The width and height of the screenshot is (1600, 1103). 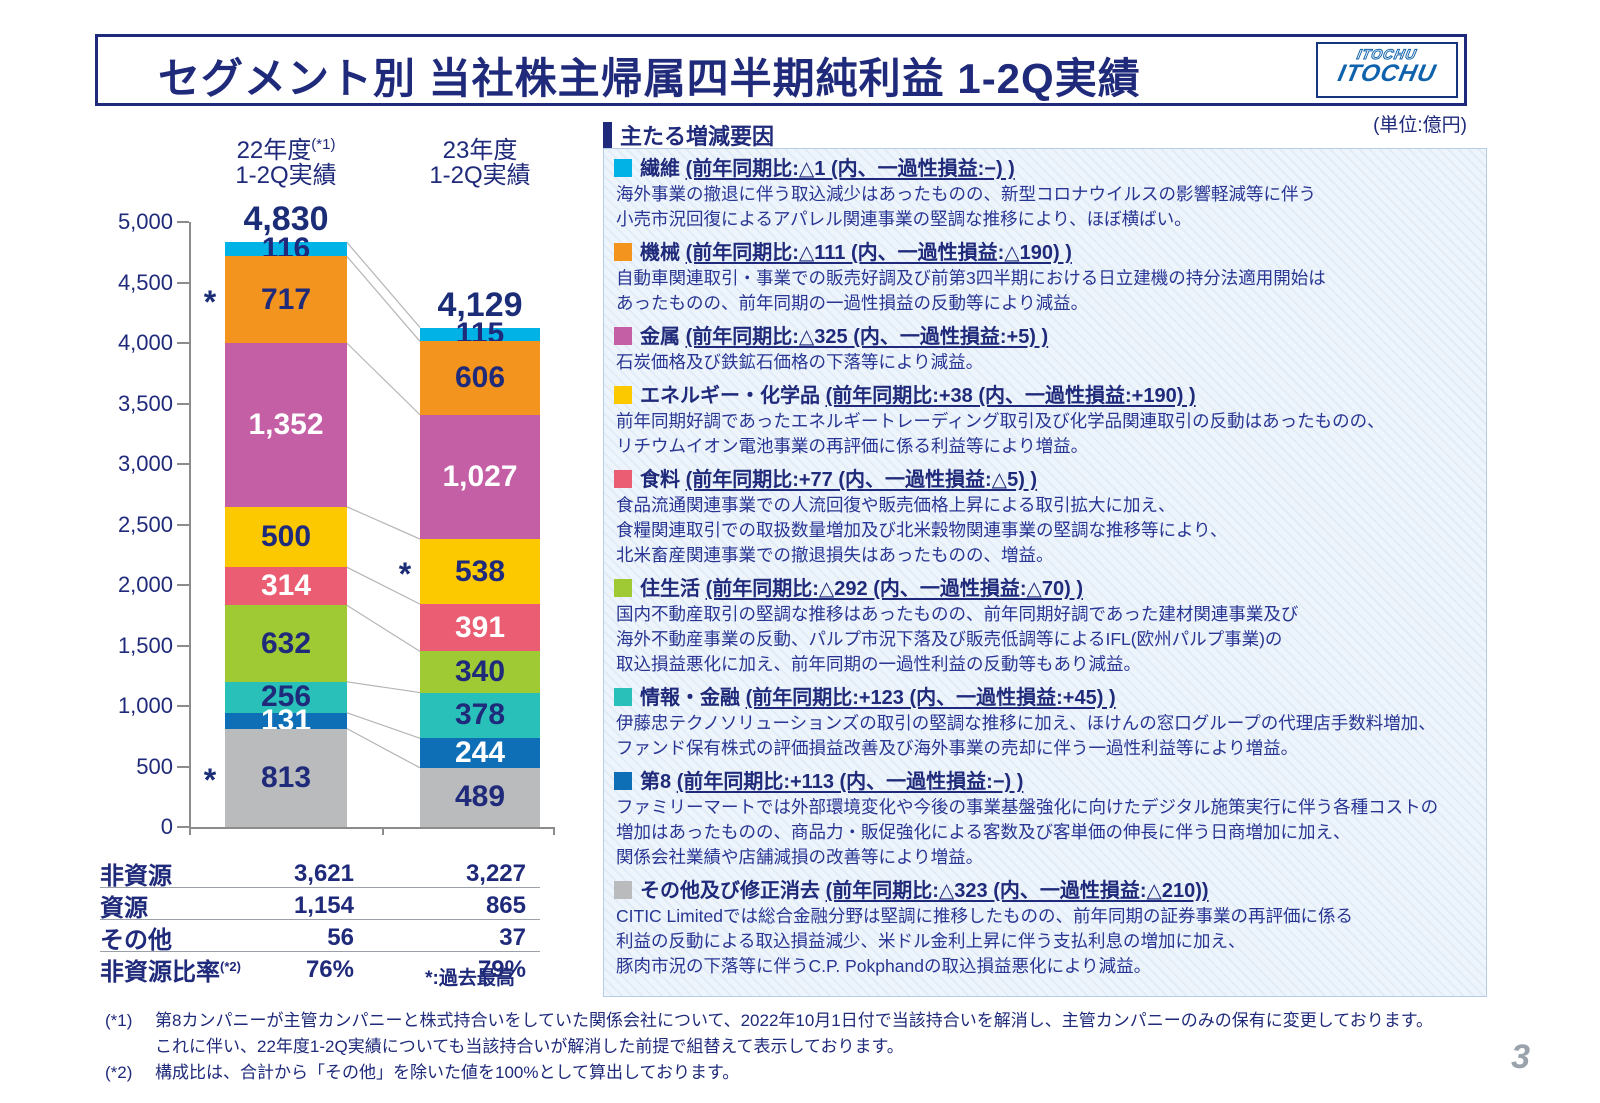 I want to click on unit-label: (単位:億円), so click(x=1420, y=125).